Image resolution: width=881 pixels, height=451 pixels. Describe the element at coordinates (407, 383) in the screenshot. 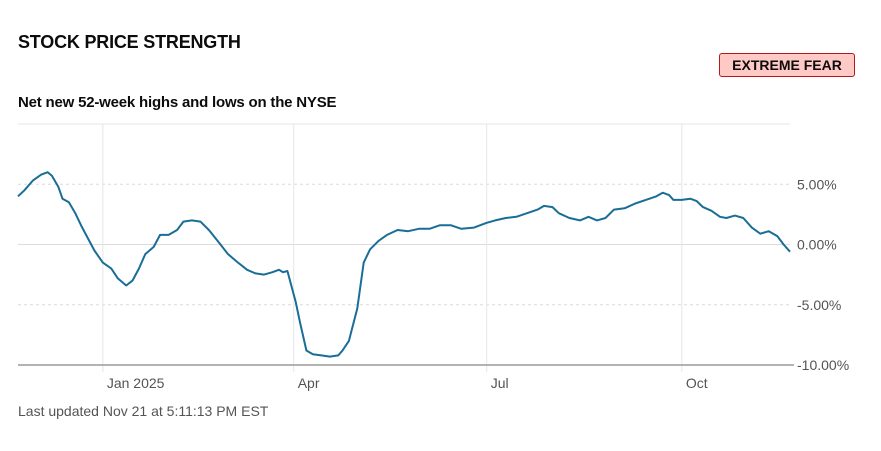

I see `x-axis: Jan 2025 Apr Jul Oct` at that location.